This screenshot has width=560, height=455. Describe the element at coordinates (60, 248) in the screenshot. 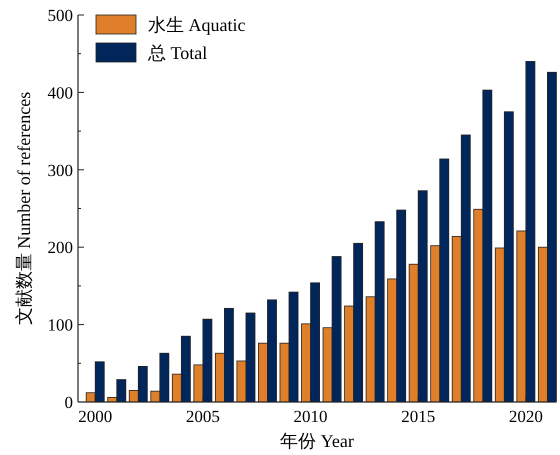

I see `y-tick-label: 200` at that location.